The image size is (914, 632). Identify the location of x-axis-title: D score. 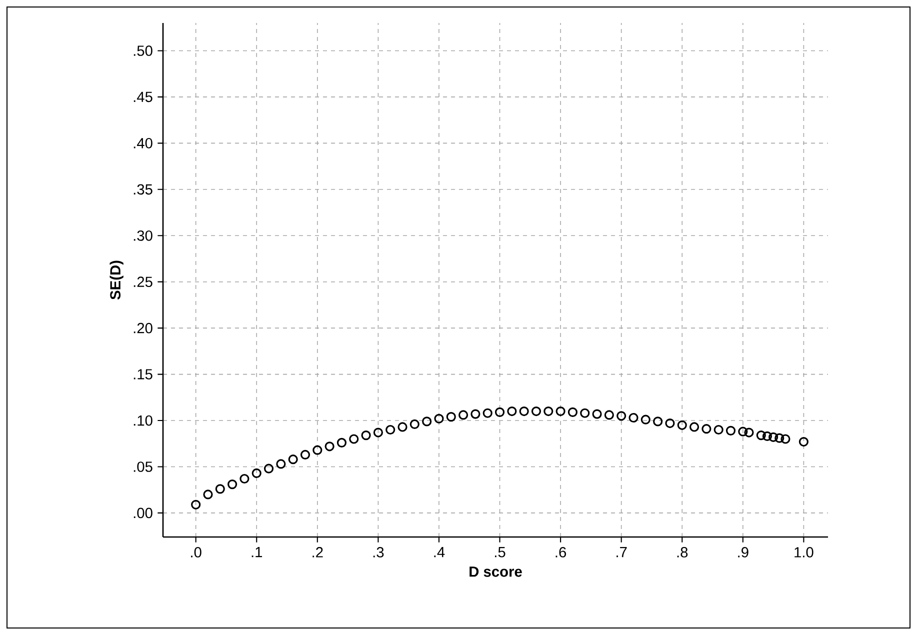
(496, 571).